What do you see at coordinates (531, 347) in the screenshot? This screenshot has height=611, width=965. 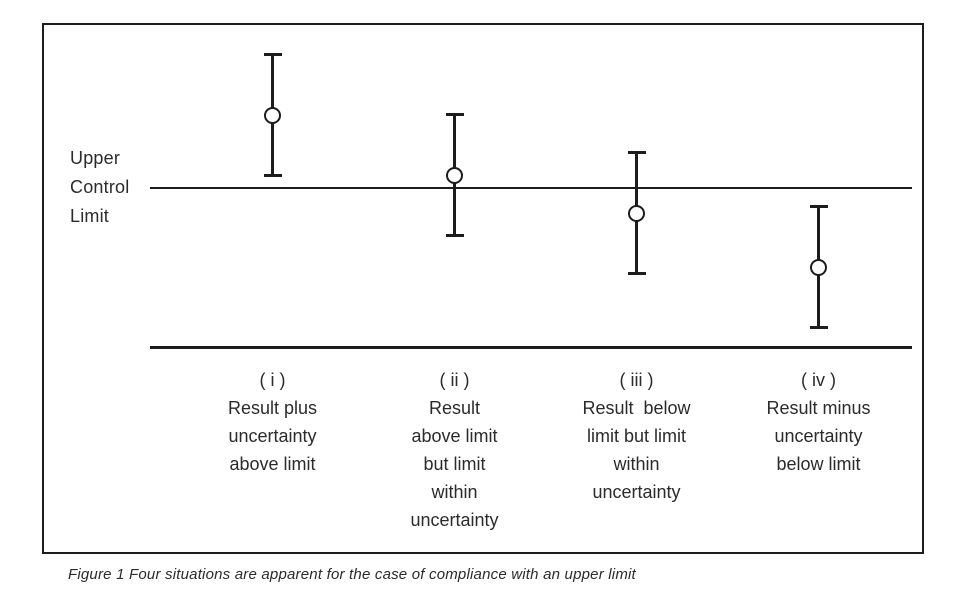 I see `category-axis-line` at bounding box center [531, 347].